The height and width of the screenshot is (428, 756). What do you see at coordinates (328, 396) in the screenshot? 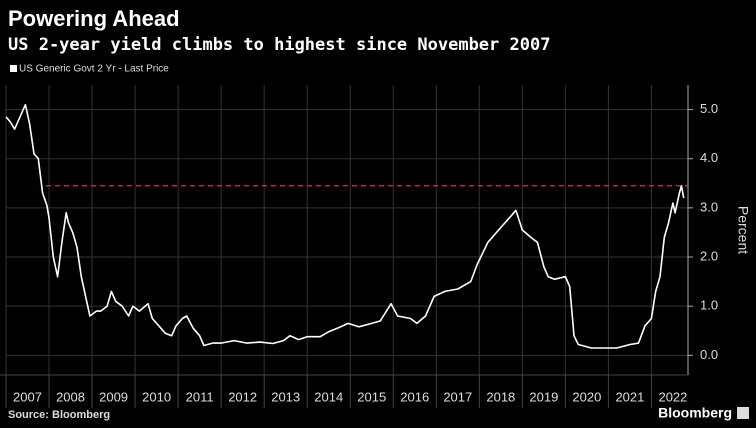
I see `x-tick-label: 2014` at bounding box center [328, 396].